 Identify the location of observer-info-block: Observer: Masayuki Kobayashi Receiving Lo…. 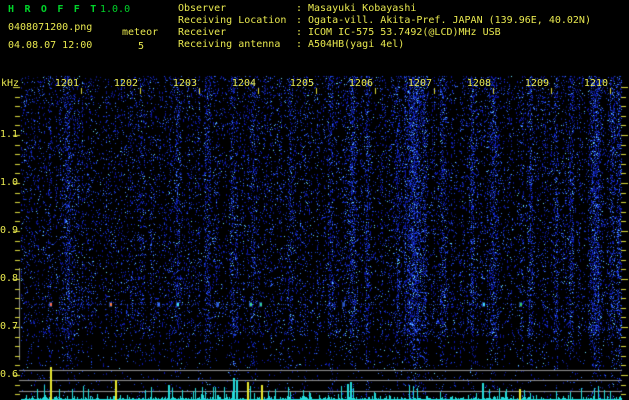
(384, 27).